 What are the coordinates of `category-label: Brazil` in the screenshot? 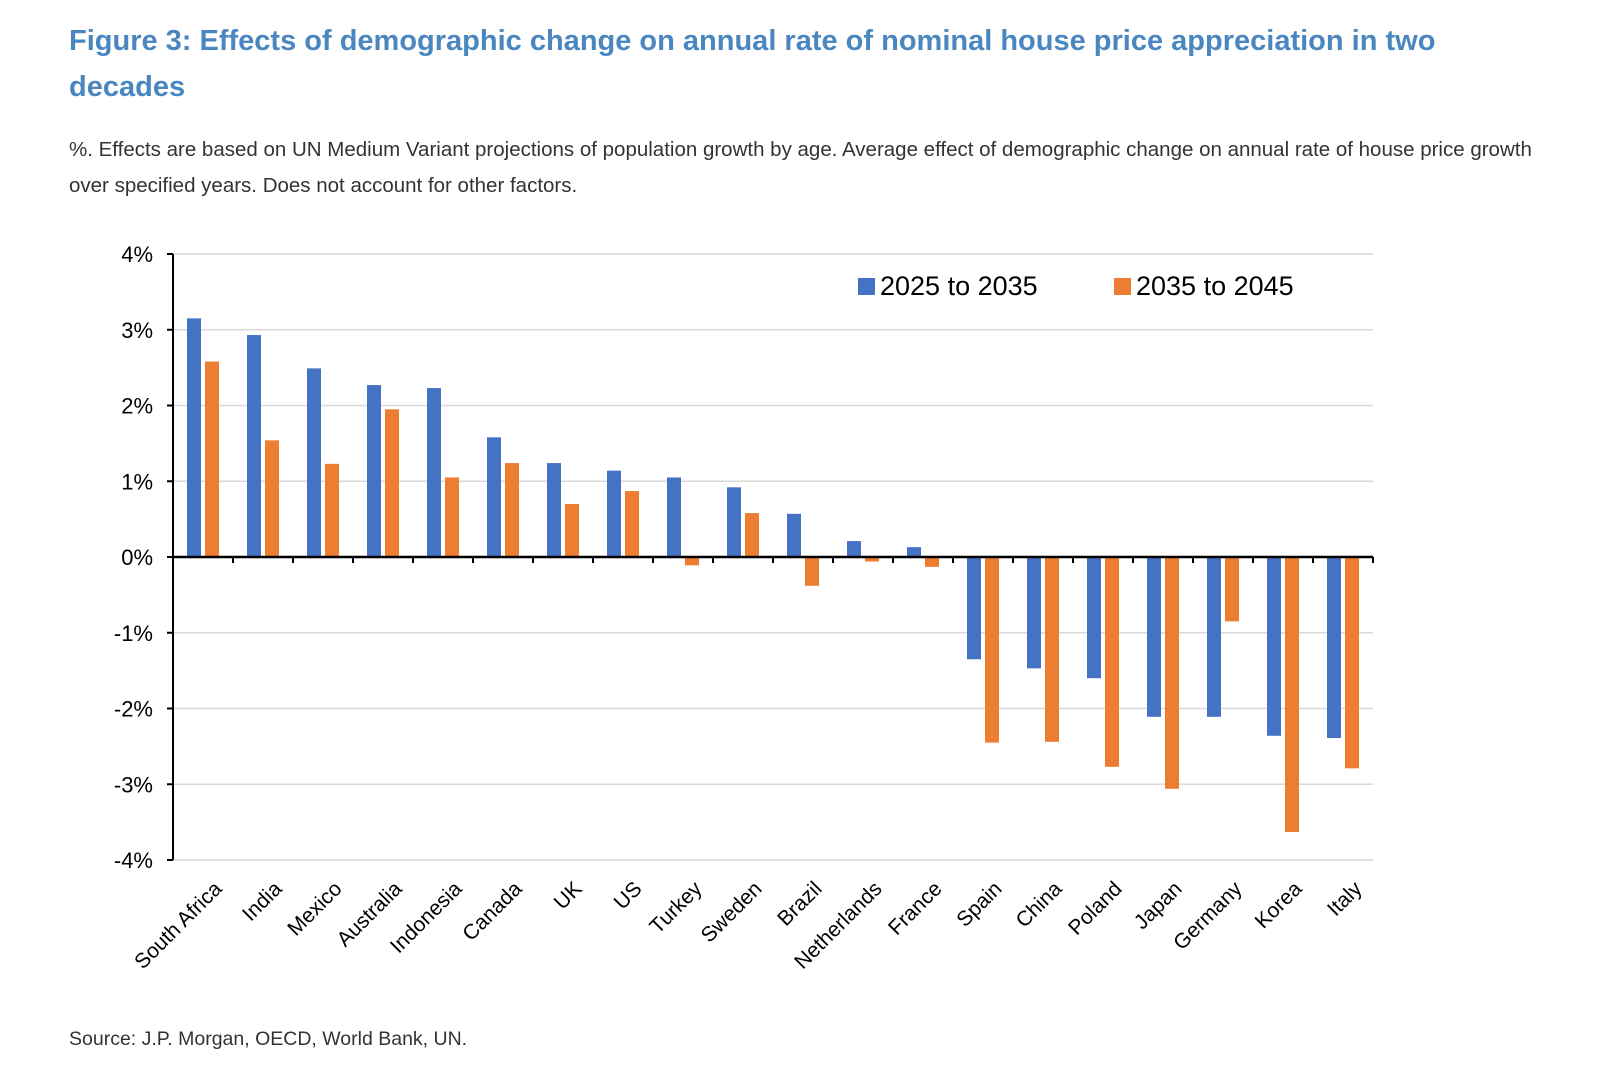 It's located at (799, 903).